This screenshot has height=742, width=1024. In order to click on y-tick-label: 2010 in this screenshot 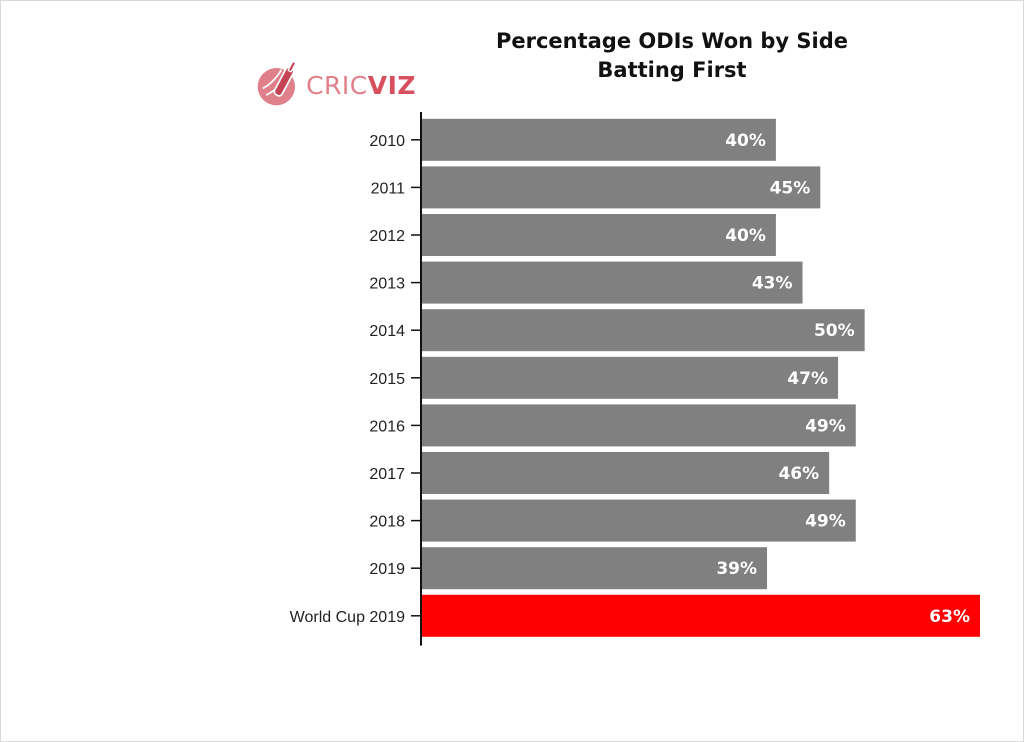, I will do `click(387, 141)`.